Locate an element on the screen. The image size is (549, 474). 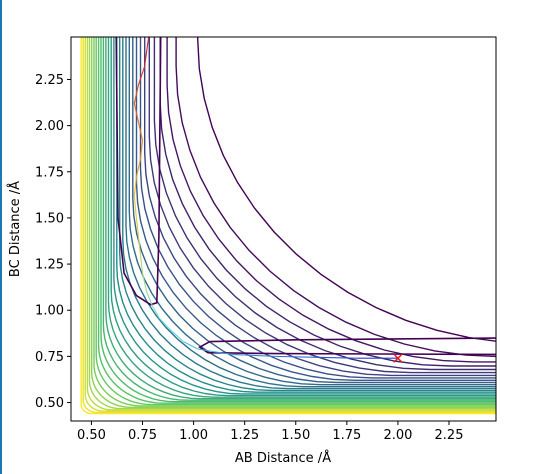
y-tick-label-6: 2.00 is located at coordinates (49, 126).